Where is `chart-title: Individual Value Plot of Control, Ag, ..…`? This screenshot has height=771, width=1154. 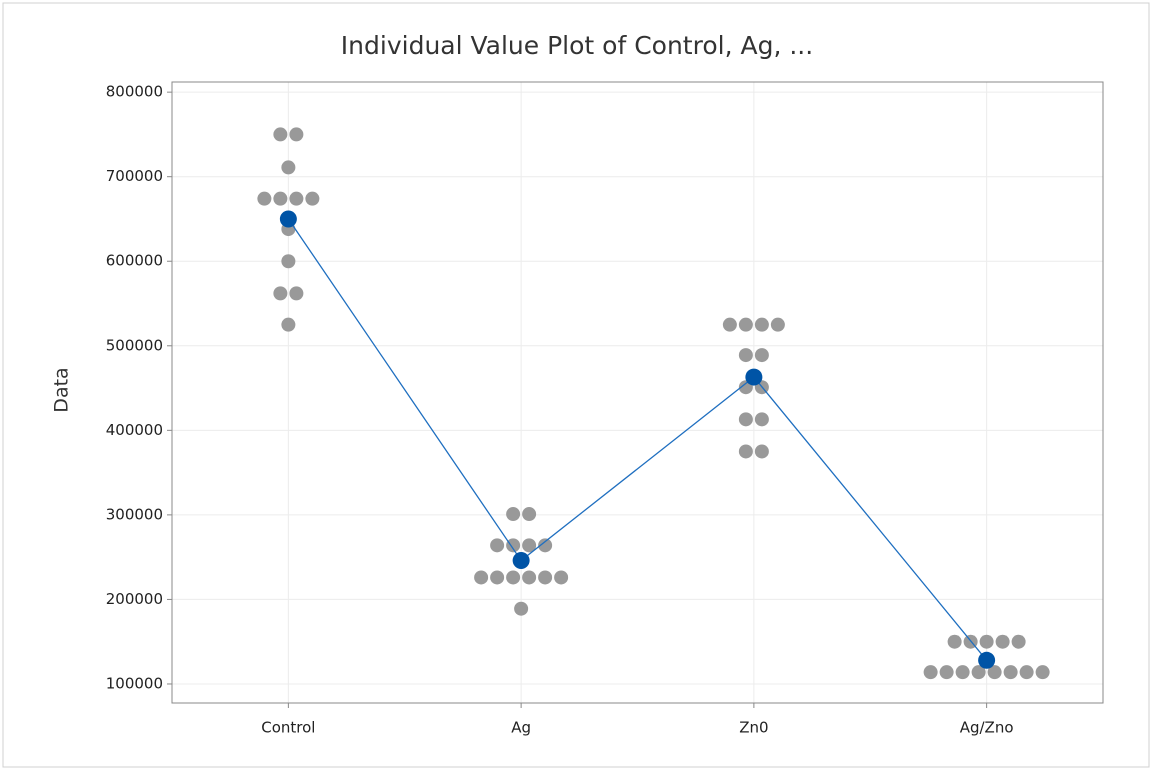
chart-title: Individual Value Plot of Control, Ag, ..… is located at coordinates (577, 45).